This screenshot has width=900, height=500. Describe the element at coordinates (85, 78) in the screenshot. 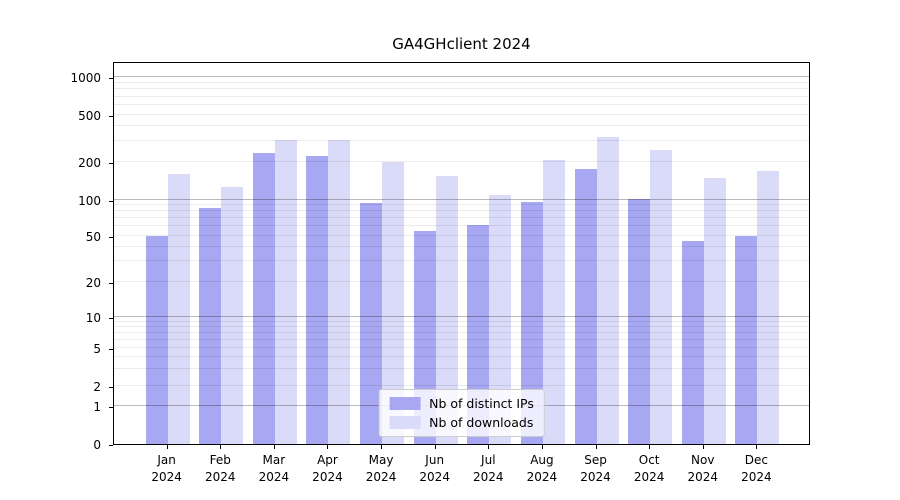

I see `y-tick-label-1000: 1000` at that location.